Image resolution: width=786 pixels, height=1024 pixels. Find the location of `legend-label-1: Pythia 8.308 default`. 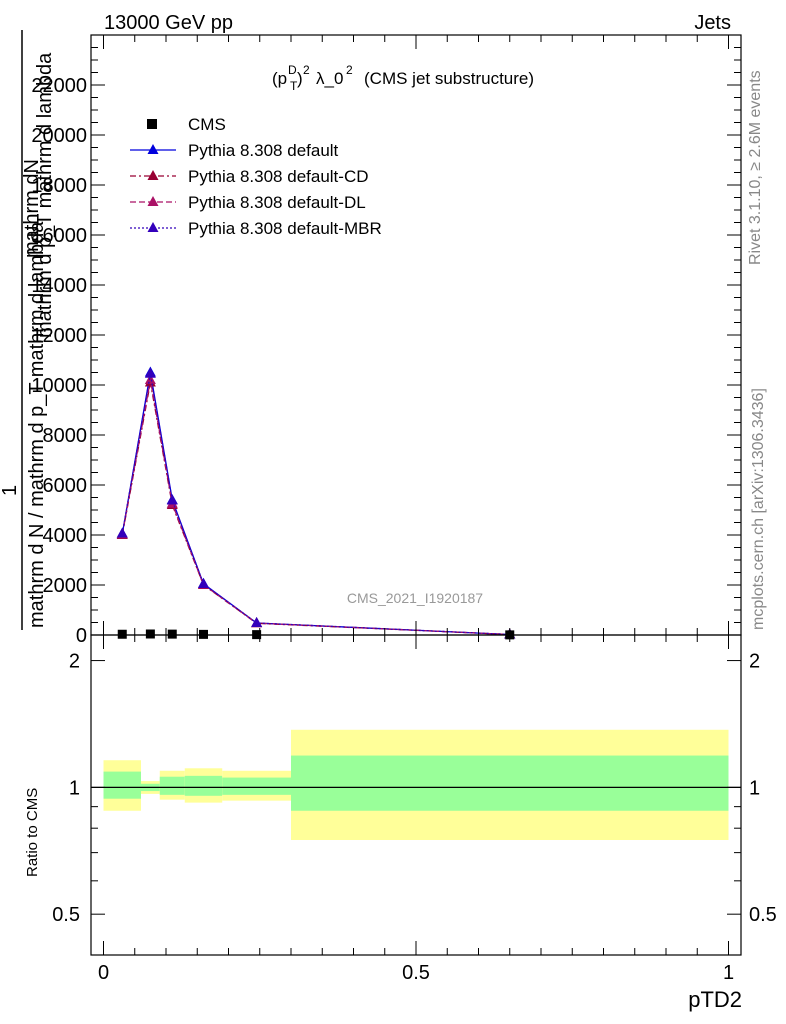

legend-label-1: Pythia 8.308 default is located at coordinates (263, 150).